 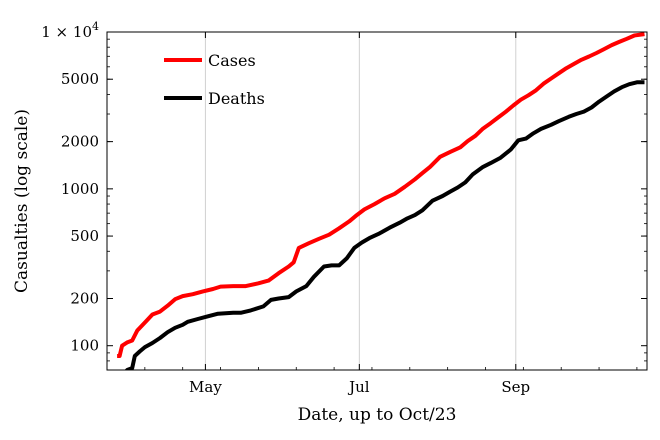 What do you see at coordinates (515, 387) in the screenshot?
I see `x-tick-label: Sep` at bounding box center [515, 387].